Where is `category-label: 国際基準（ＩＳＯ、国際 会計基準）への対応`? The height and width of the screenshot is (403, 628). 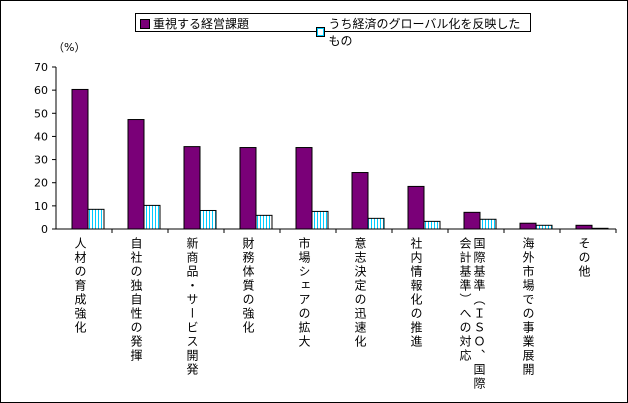
category-label: 国際基準（ＩＳＯ、国際 会計基準）への対応 is located at coordinates (472, 314).